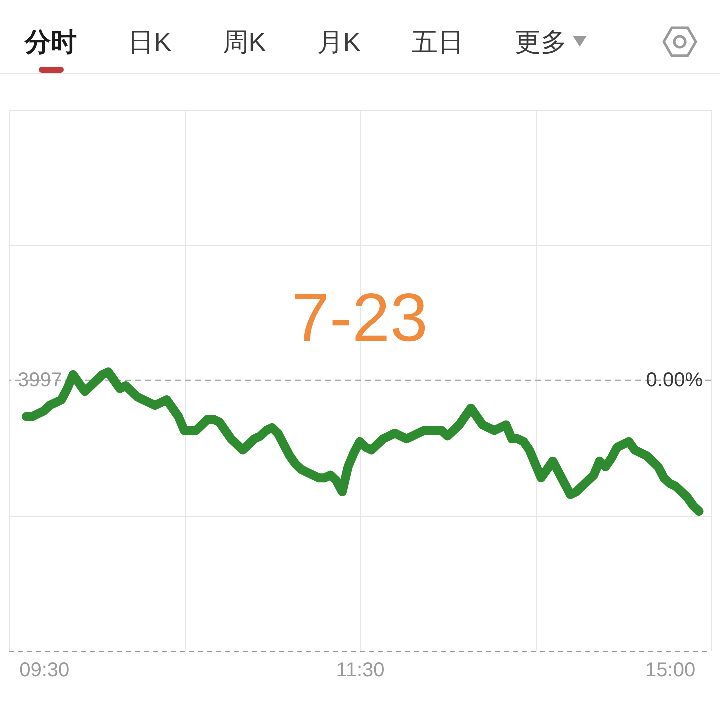  Describe the element at coordinates (360, 318) in the screenshot. I see `chart-title: 7-23` at that location.